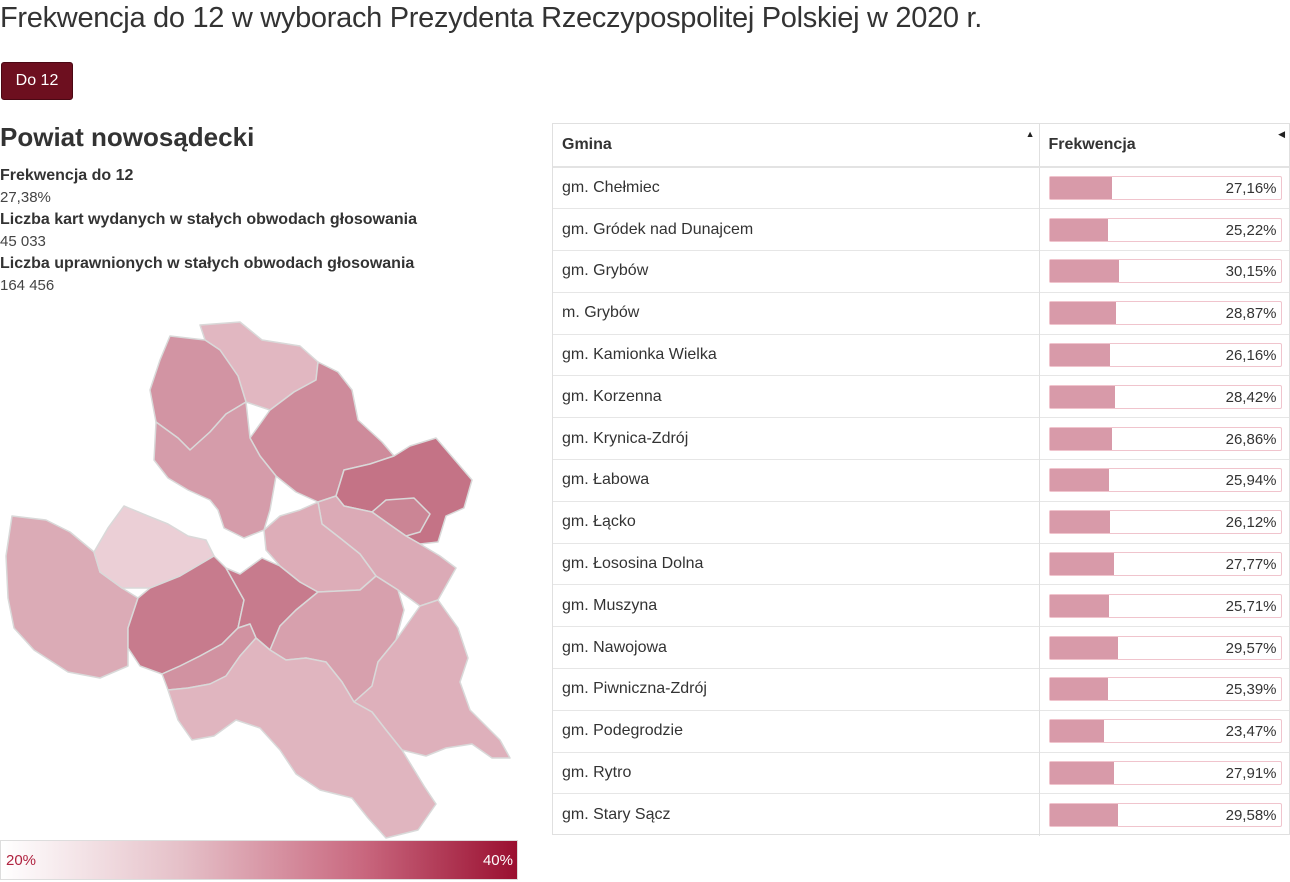 Image resolution: width=1290 pixels, height=882 pixels. I want to click on table-row: gm. Gródek nad Dunajcem 25,22%, so click(921, 229).